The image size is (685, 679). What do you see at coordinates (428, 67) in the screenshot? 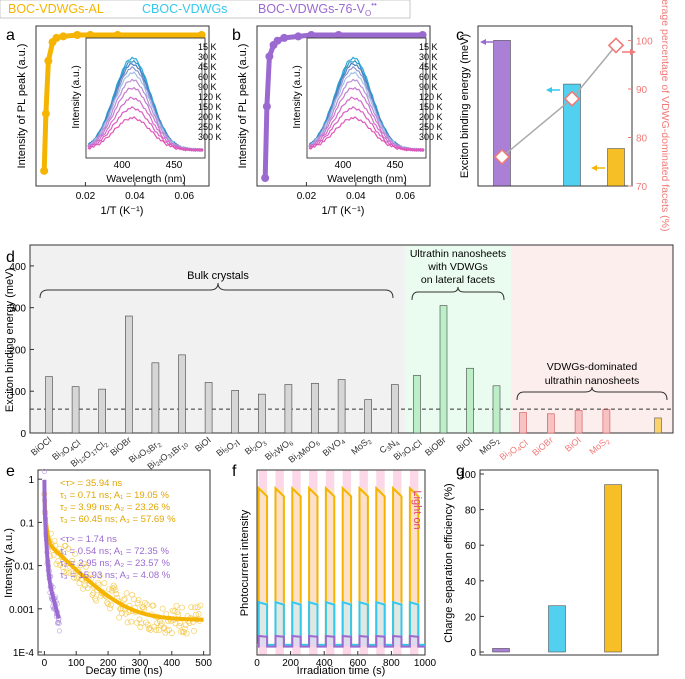
I see `pb-temp-2: 45 K` at bounding box center [428, 67].